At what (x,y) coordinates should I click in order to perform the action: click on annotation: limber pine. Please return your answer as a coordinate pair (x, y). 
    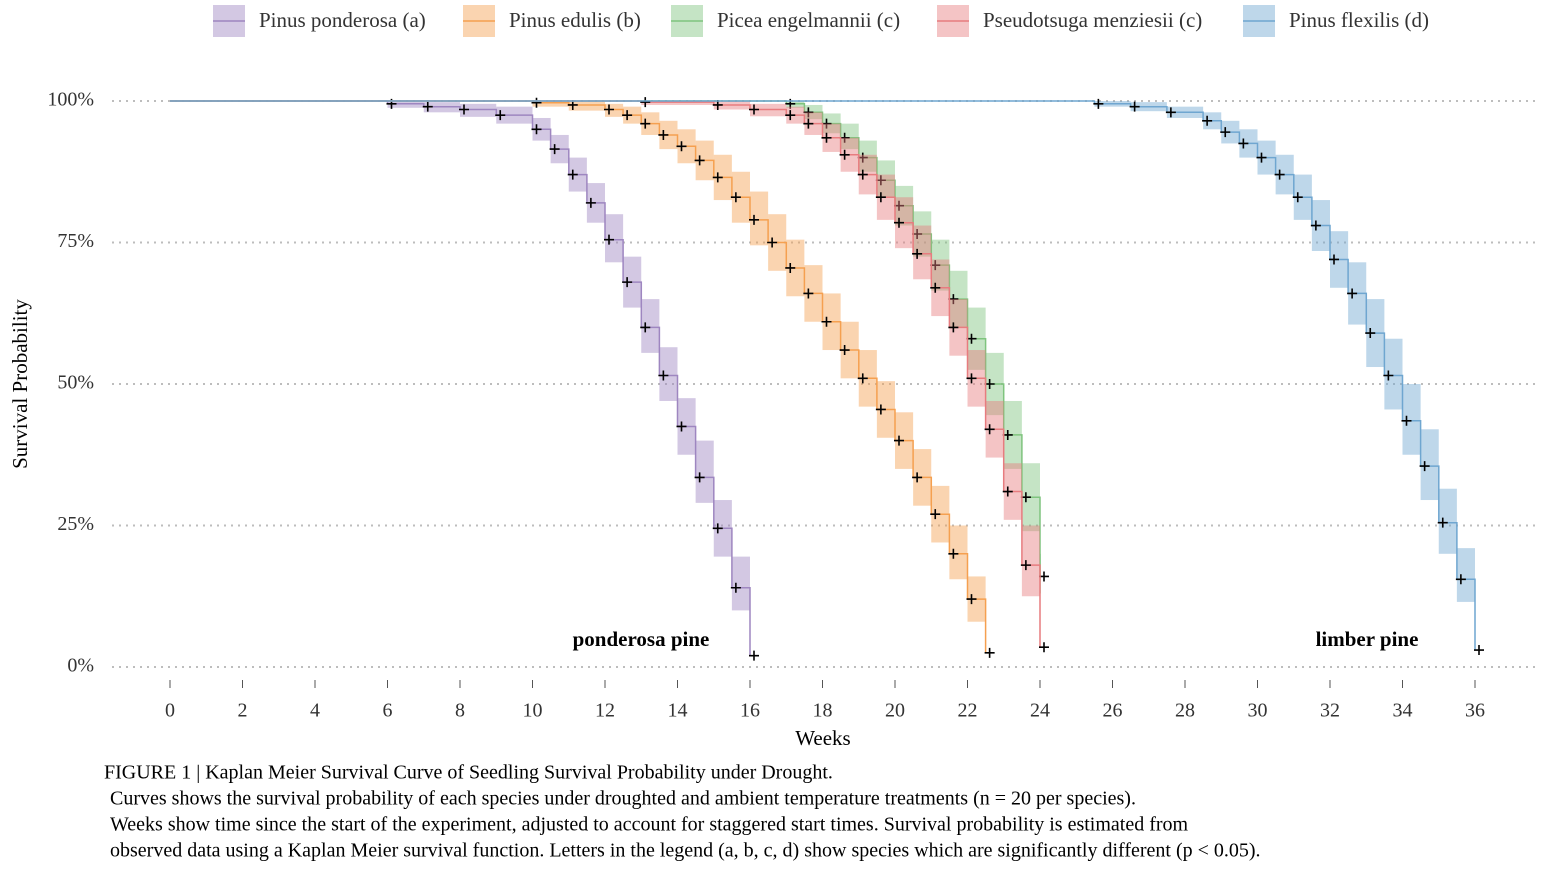
    Looking at the image, I should click on (1367, 639).